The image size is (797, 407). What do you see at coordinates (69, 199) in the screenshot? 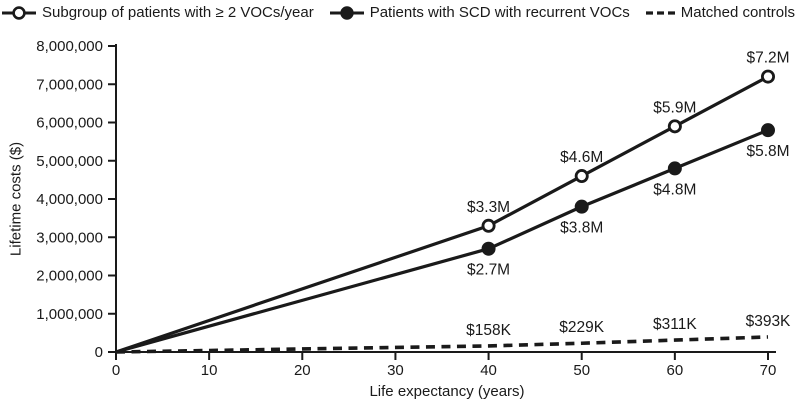
I see `y-axis-tick-label: 4,000,000` at bounding box center [69, 199].